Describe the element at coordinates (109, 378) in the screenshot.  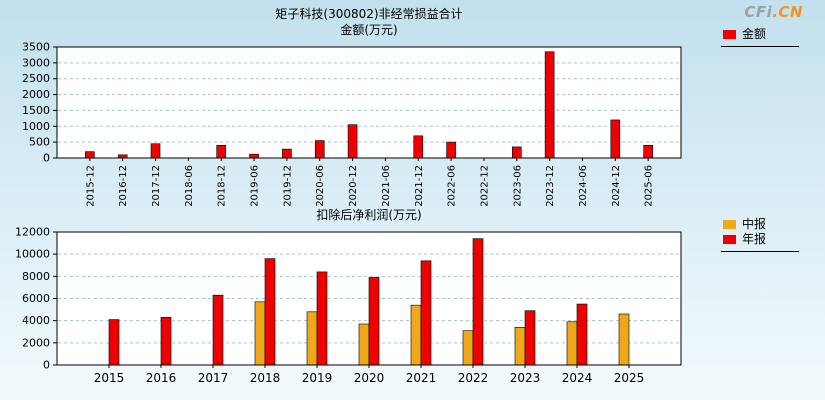
I see `x-tick-label: 2015` at that location.